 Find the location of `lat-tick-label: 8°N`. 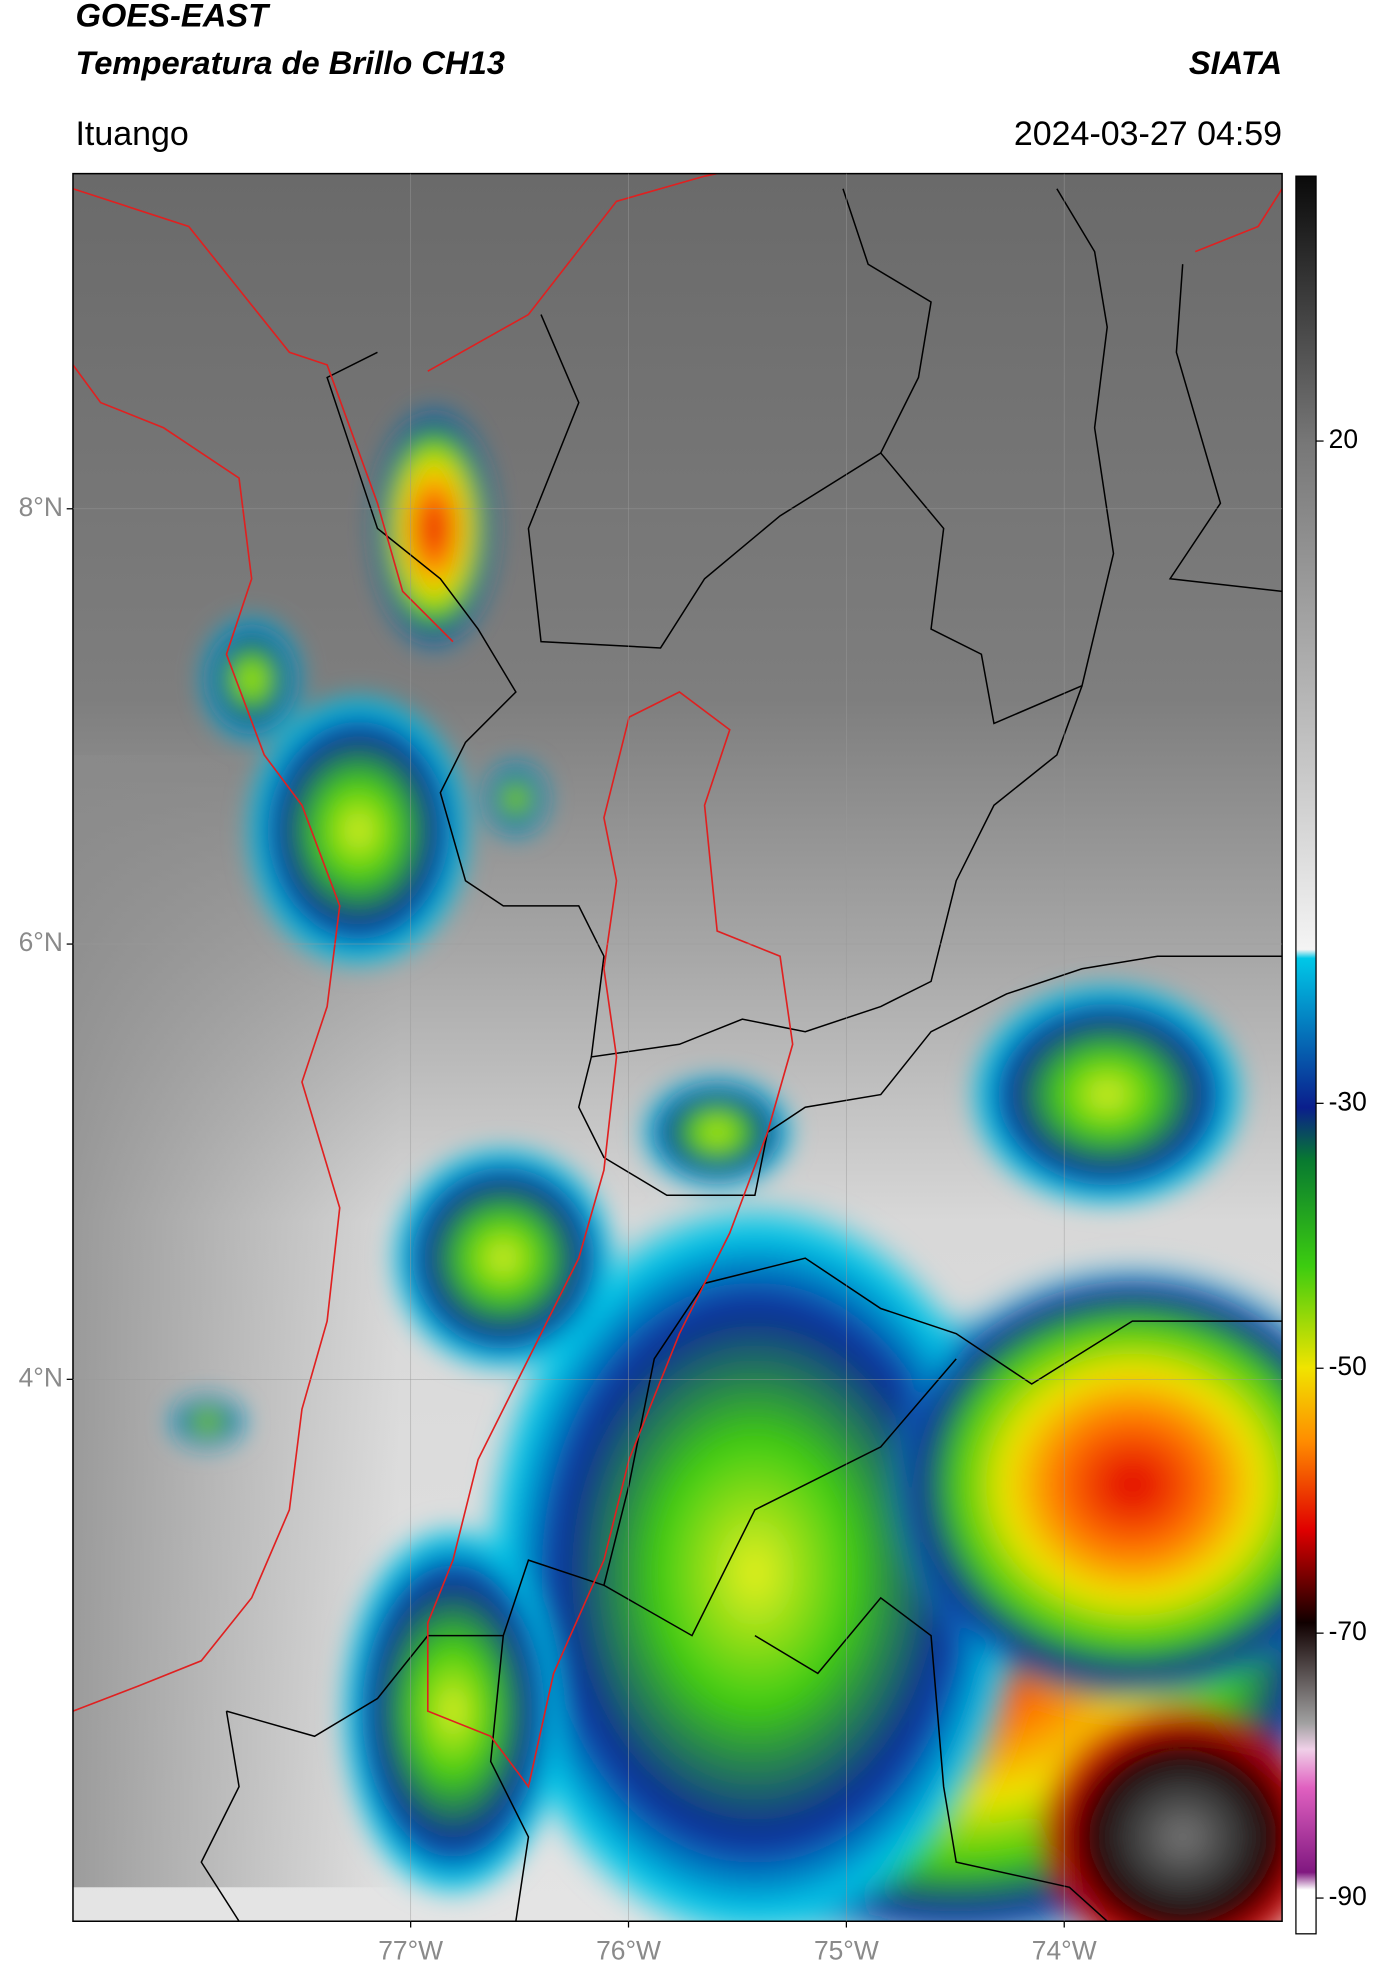

lat-tick-label: 8°N is located at coordinates (41, 507).